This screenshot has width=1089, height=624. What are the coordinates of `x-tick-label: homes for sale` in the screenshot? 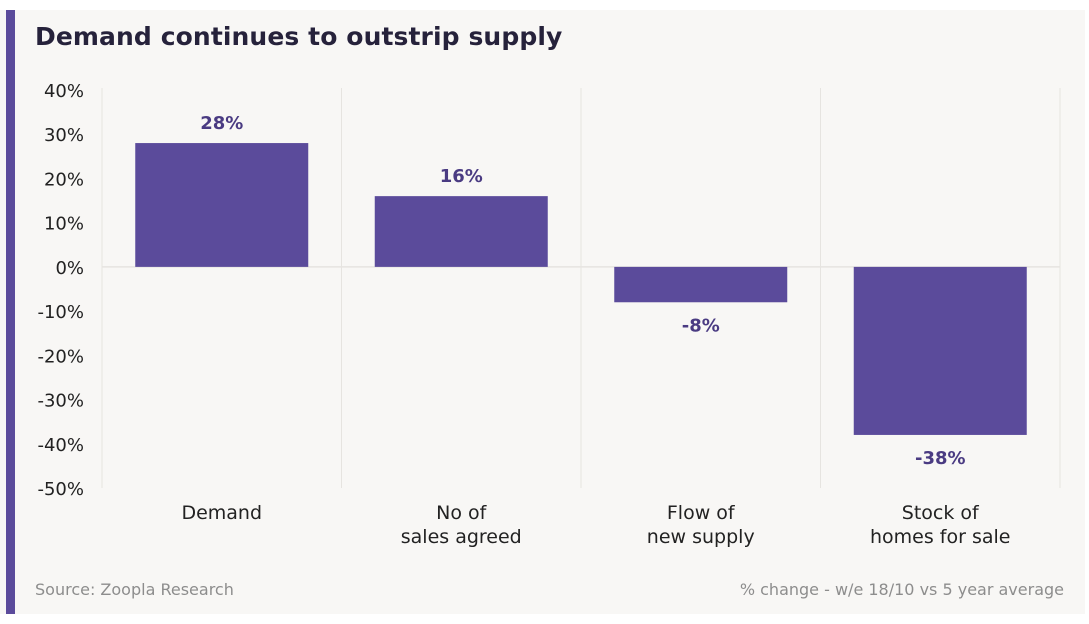 It's located at (940, 537).